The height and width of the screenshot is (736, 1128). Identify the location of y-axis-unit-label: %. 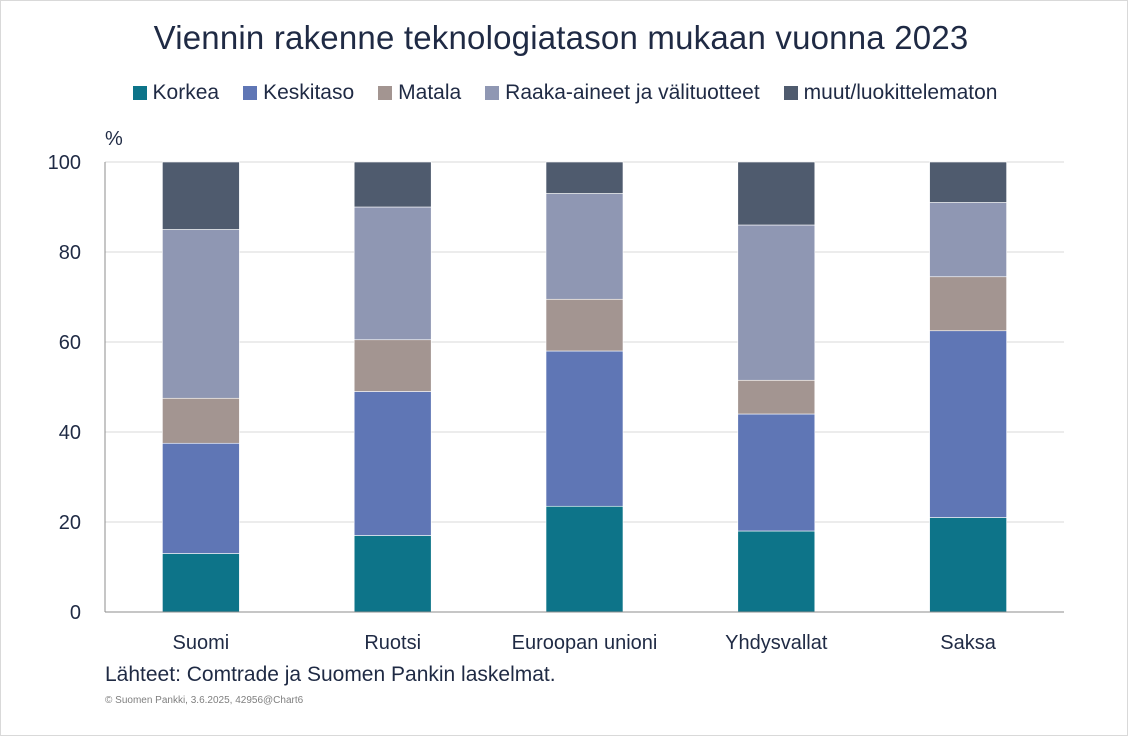
(114, 139).